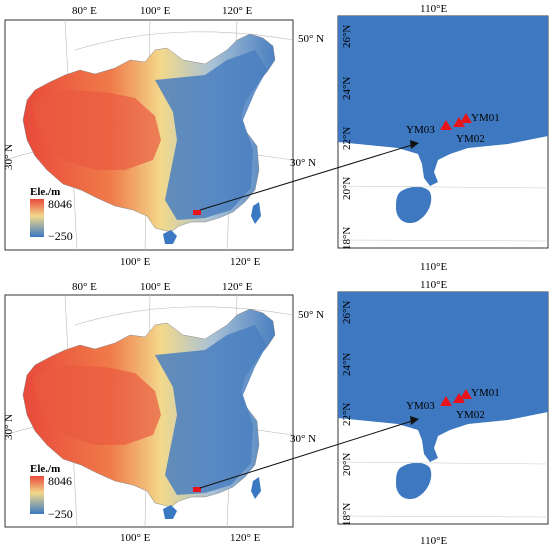 The height and width of the screenshot is (547, 550). What do you see at coordinates (51, 492) in the screenshot?
I see `bottom-colorbar: Ele./m 8046 −250` at bounding box center [51, 492].